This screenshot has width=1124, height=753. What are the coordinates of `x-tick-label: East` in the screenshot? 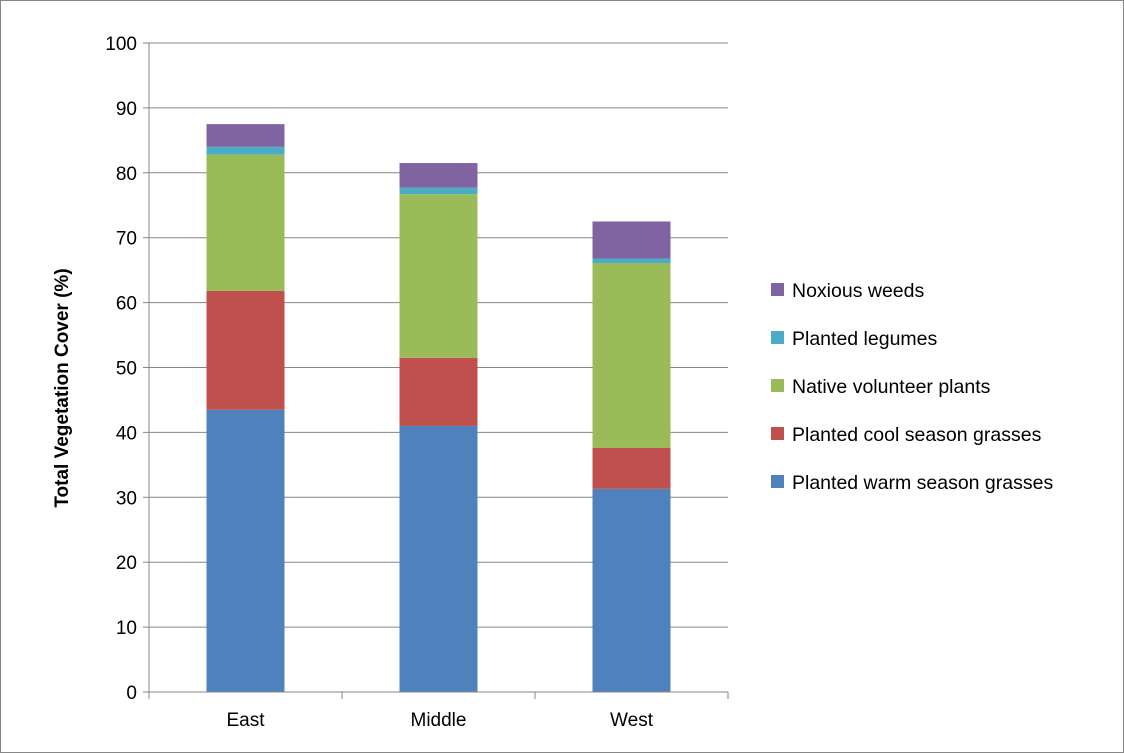 It's located at (245, 720).